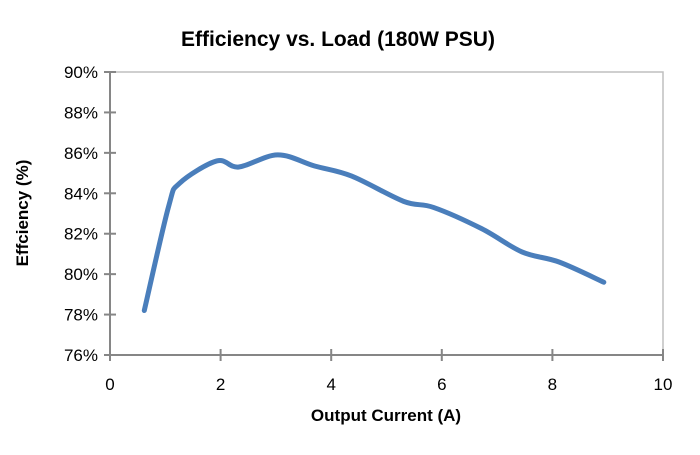 The height and width of the screenshot is (455, 700). What do you see at coordinates (552, 384) in the screenshot?
I see `x-tick-label: 8` at bounding box center [552, 384].